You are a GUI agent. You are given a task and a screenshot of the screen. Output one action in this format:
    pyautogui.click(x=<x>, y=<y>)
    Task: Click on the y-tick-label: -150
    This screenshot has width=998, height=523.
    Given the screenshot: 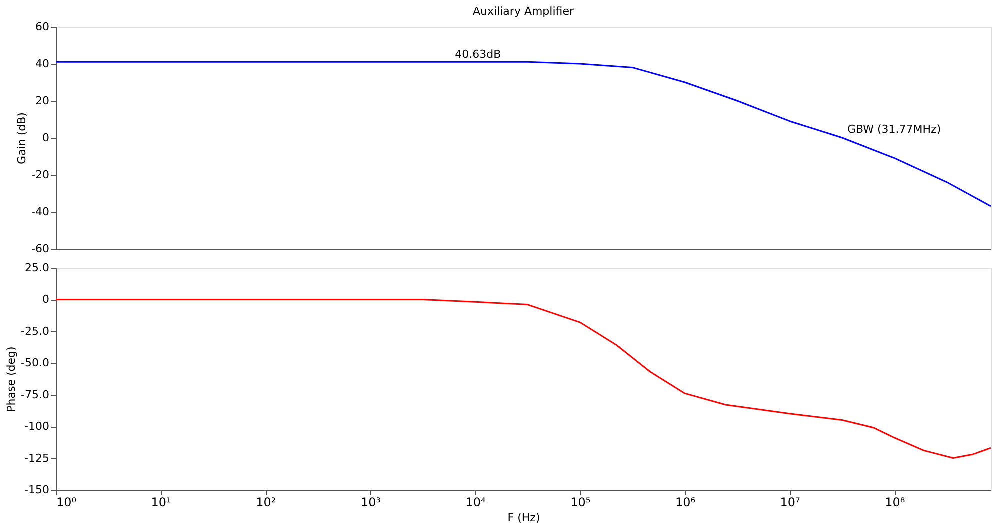 What is the action you would take?
    pyautogui.click(x=37, y=490)
    